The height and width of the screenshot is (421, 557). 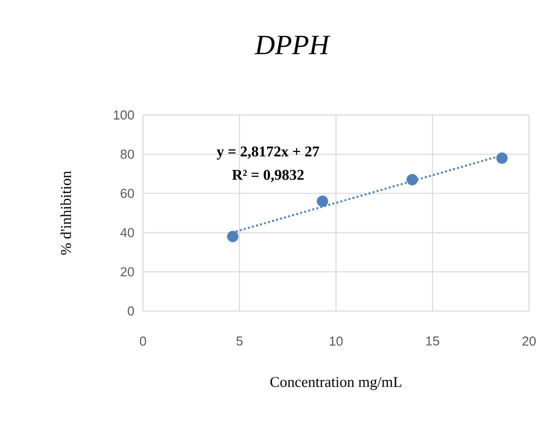 I want to click on y-axis-title: % d'inhibition, so click(x=66, y=212).